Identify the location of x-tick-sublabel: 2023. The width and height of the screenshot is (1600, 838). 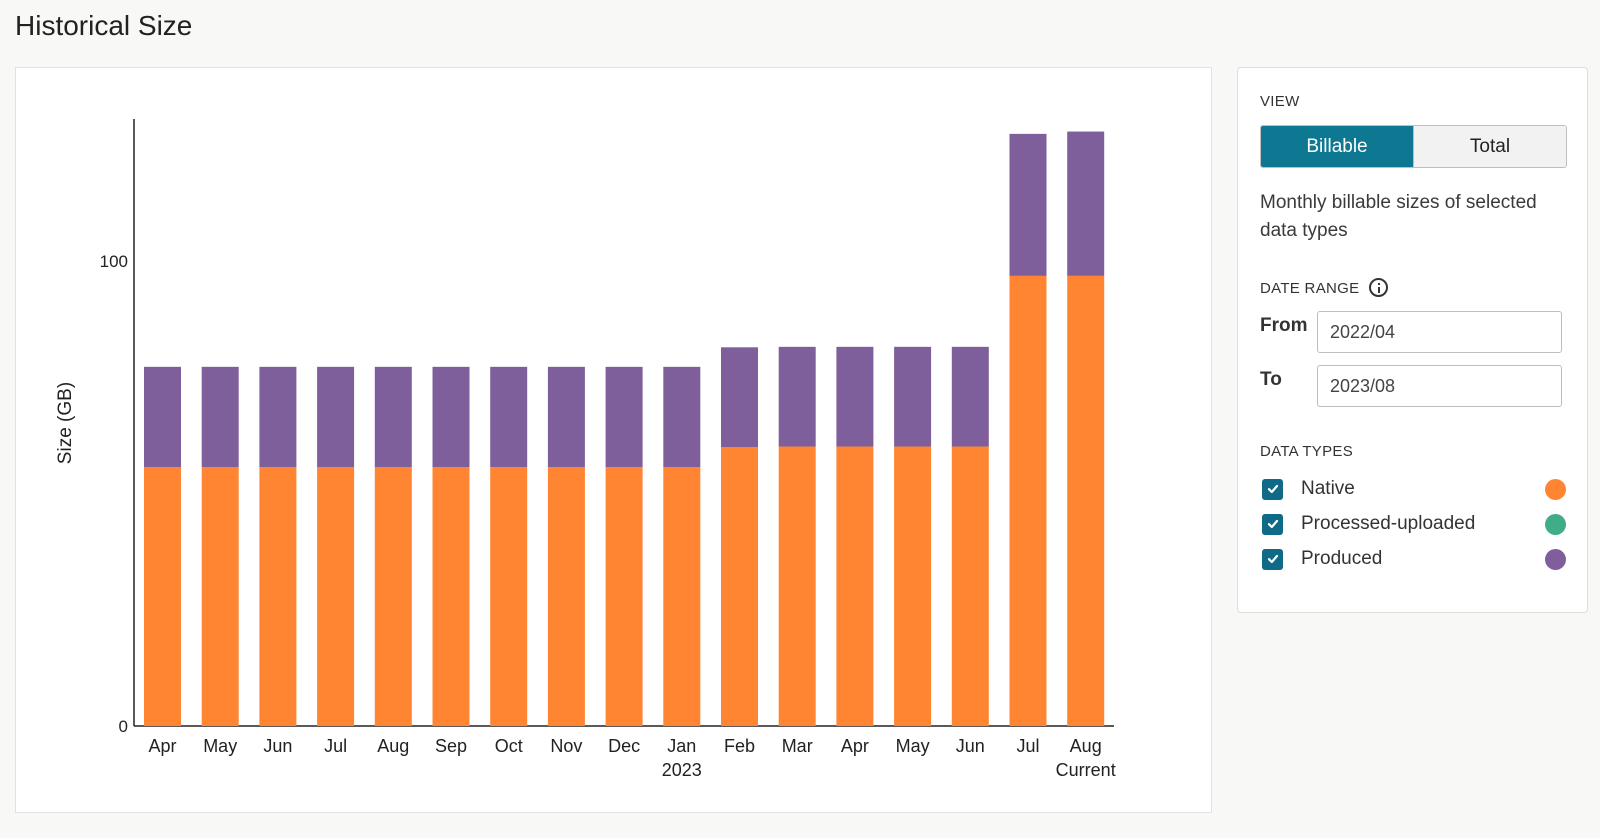
(682, 770).